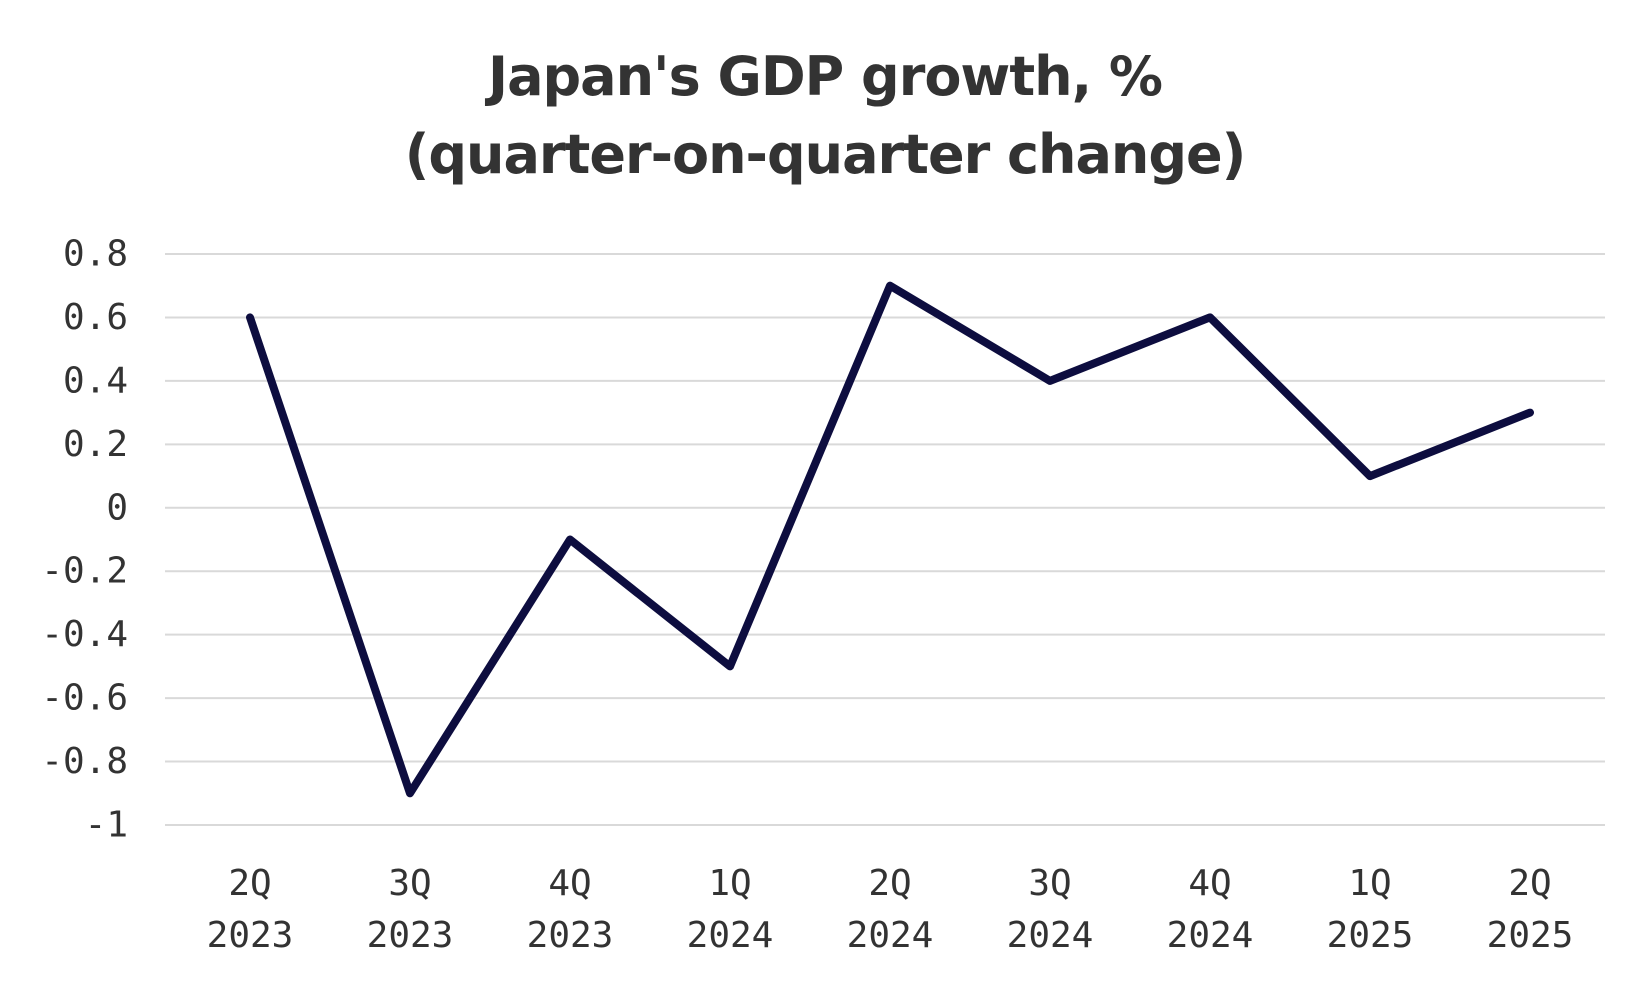  I want to click on x-tick-label: 4Q 2023, so click(570, 909).